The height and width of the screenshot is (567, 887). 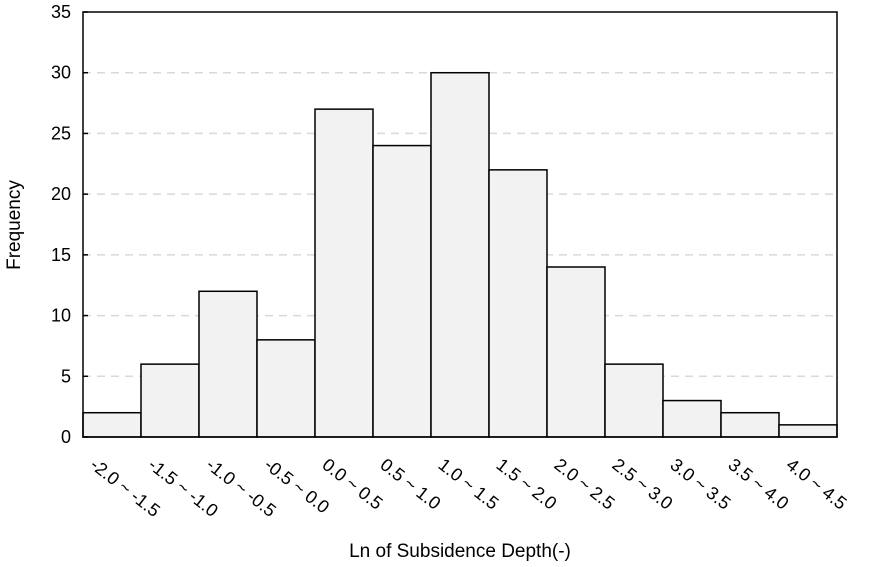 I want to click on y-tick-label: 30, so click(x=61, y=73).